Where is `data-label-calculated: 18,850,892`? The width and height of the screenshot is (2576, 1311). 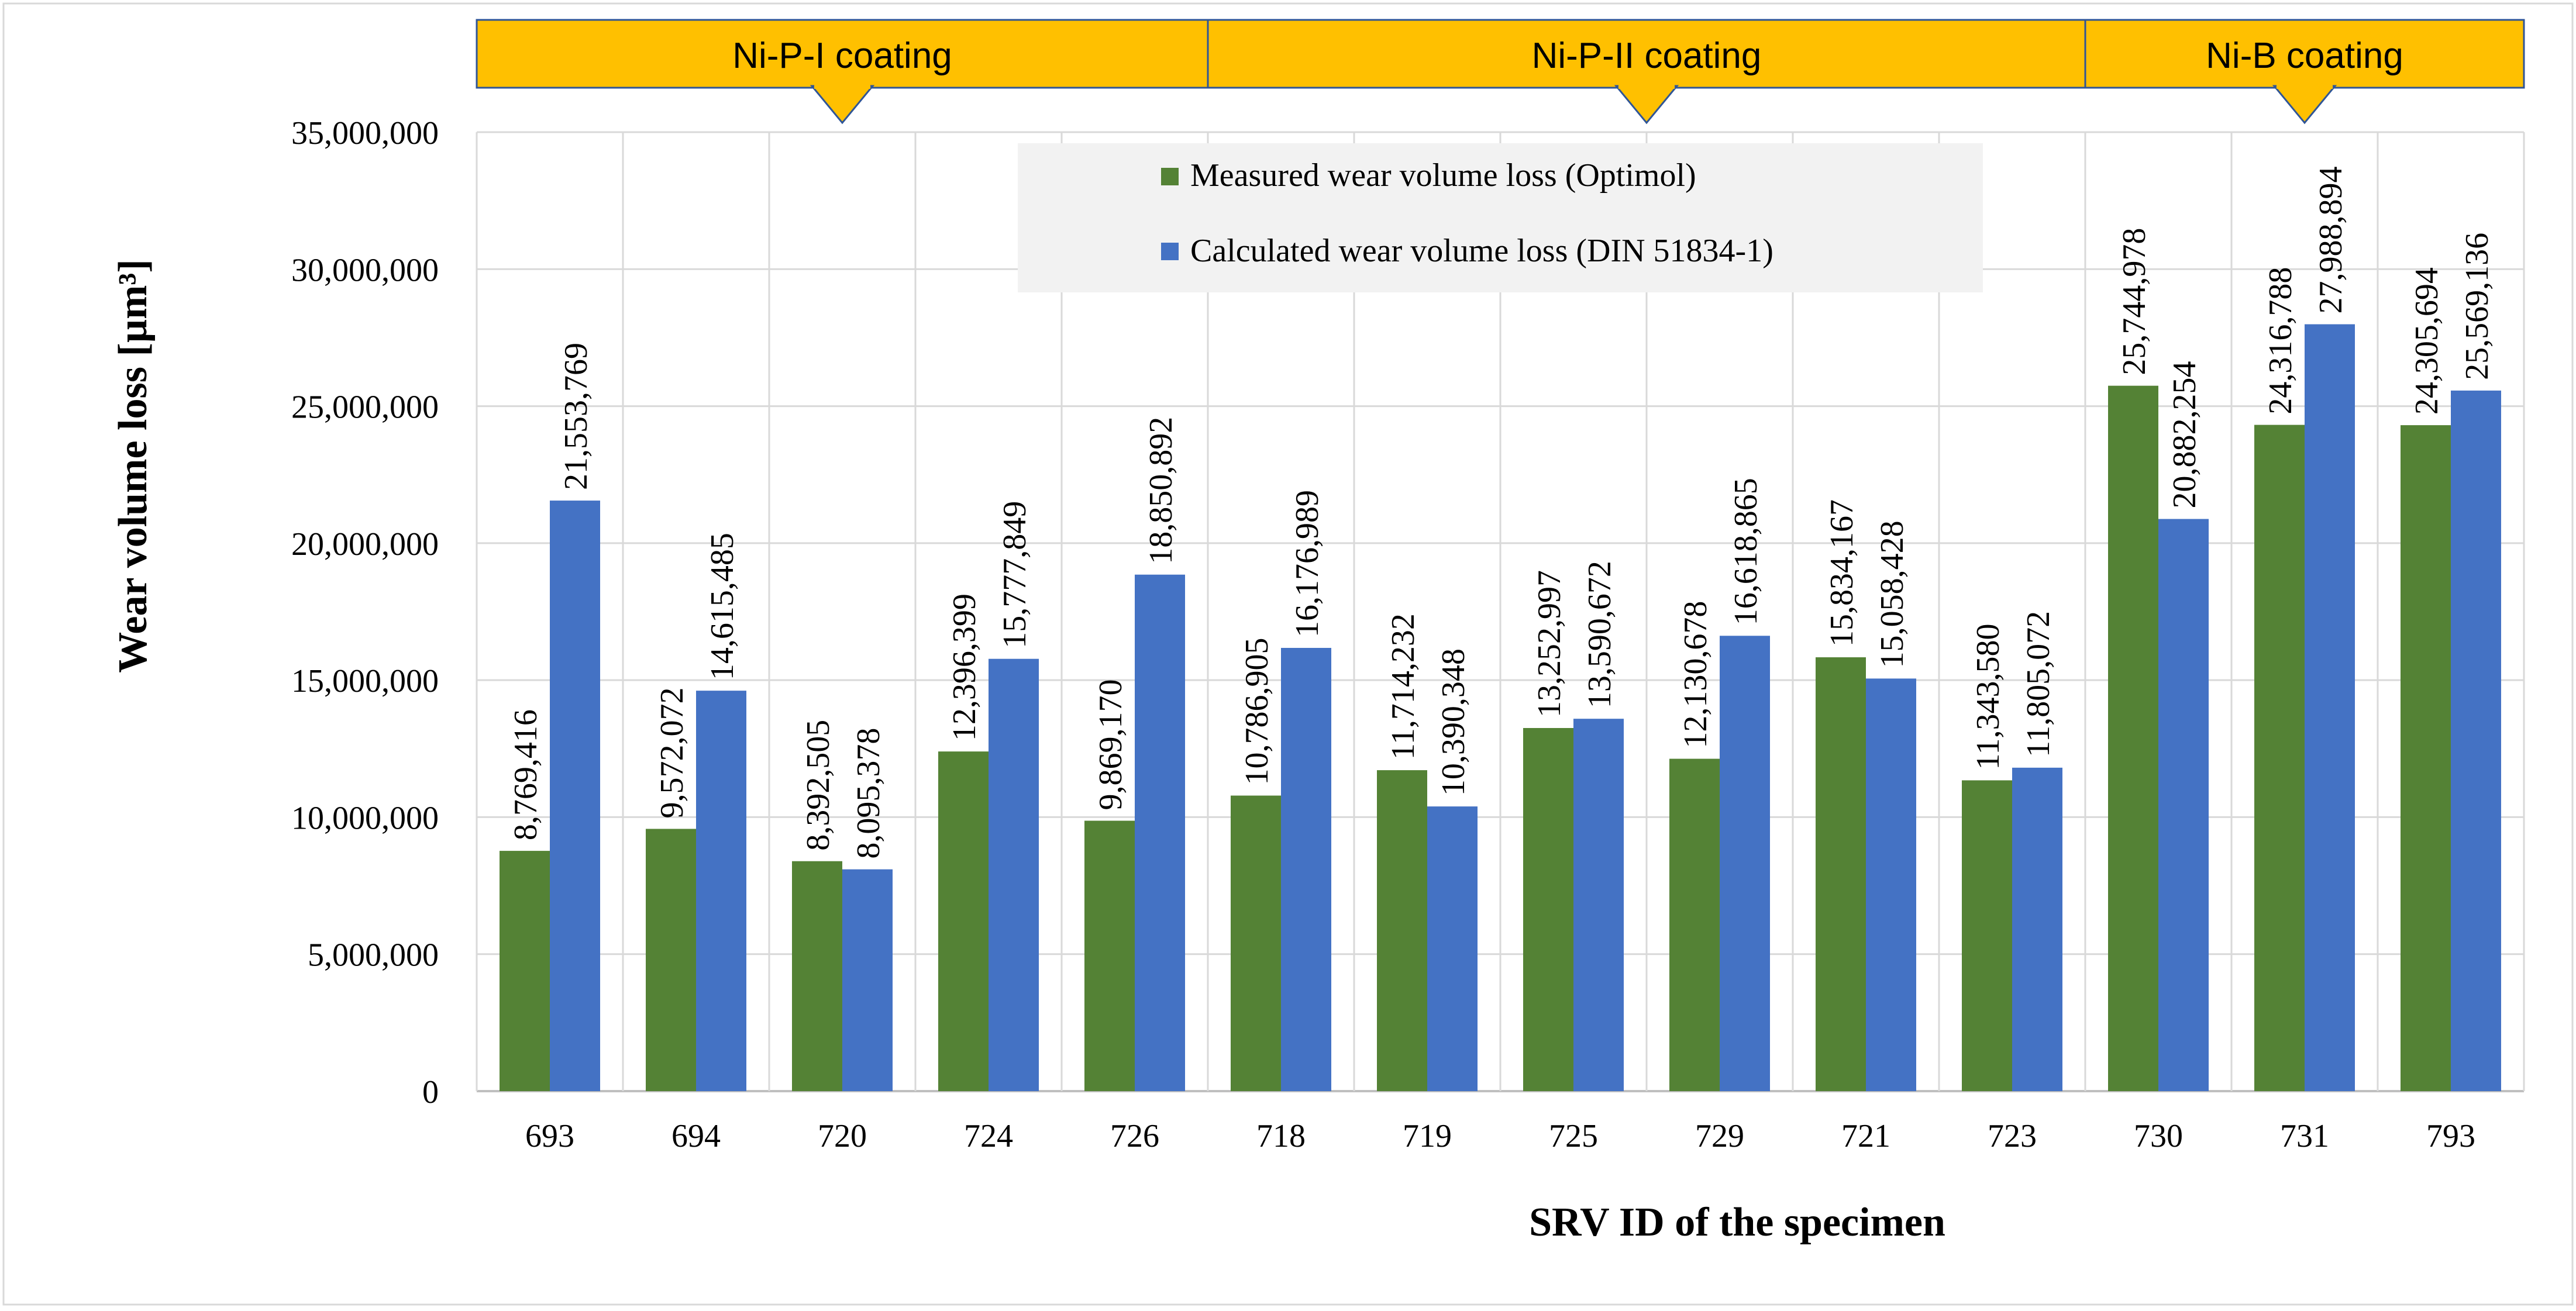
data-label-calculated: 18,850,892 is located at coordinates (1161, 490).